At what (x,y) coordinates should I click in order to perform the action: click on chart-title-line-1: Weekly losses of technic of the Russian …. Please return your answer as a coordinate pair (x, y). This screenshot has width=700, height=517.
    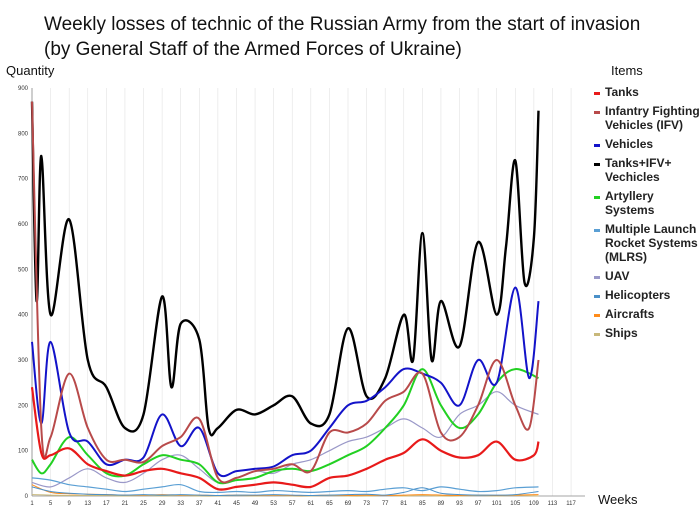
    Looking at the image, I should click on (342, 24).